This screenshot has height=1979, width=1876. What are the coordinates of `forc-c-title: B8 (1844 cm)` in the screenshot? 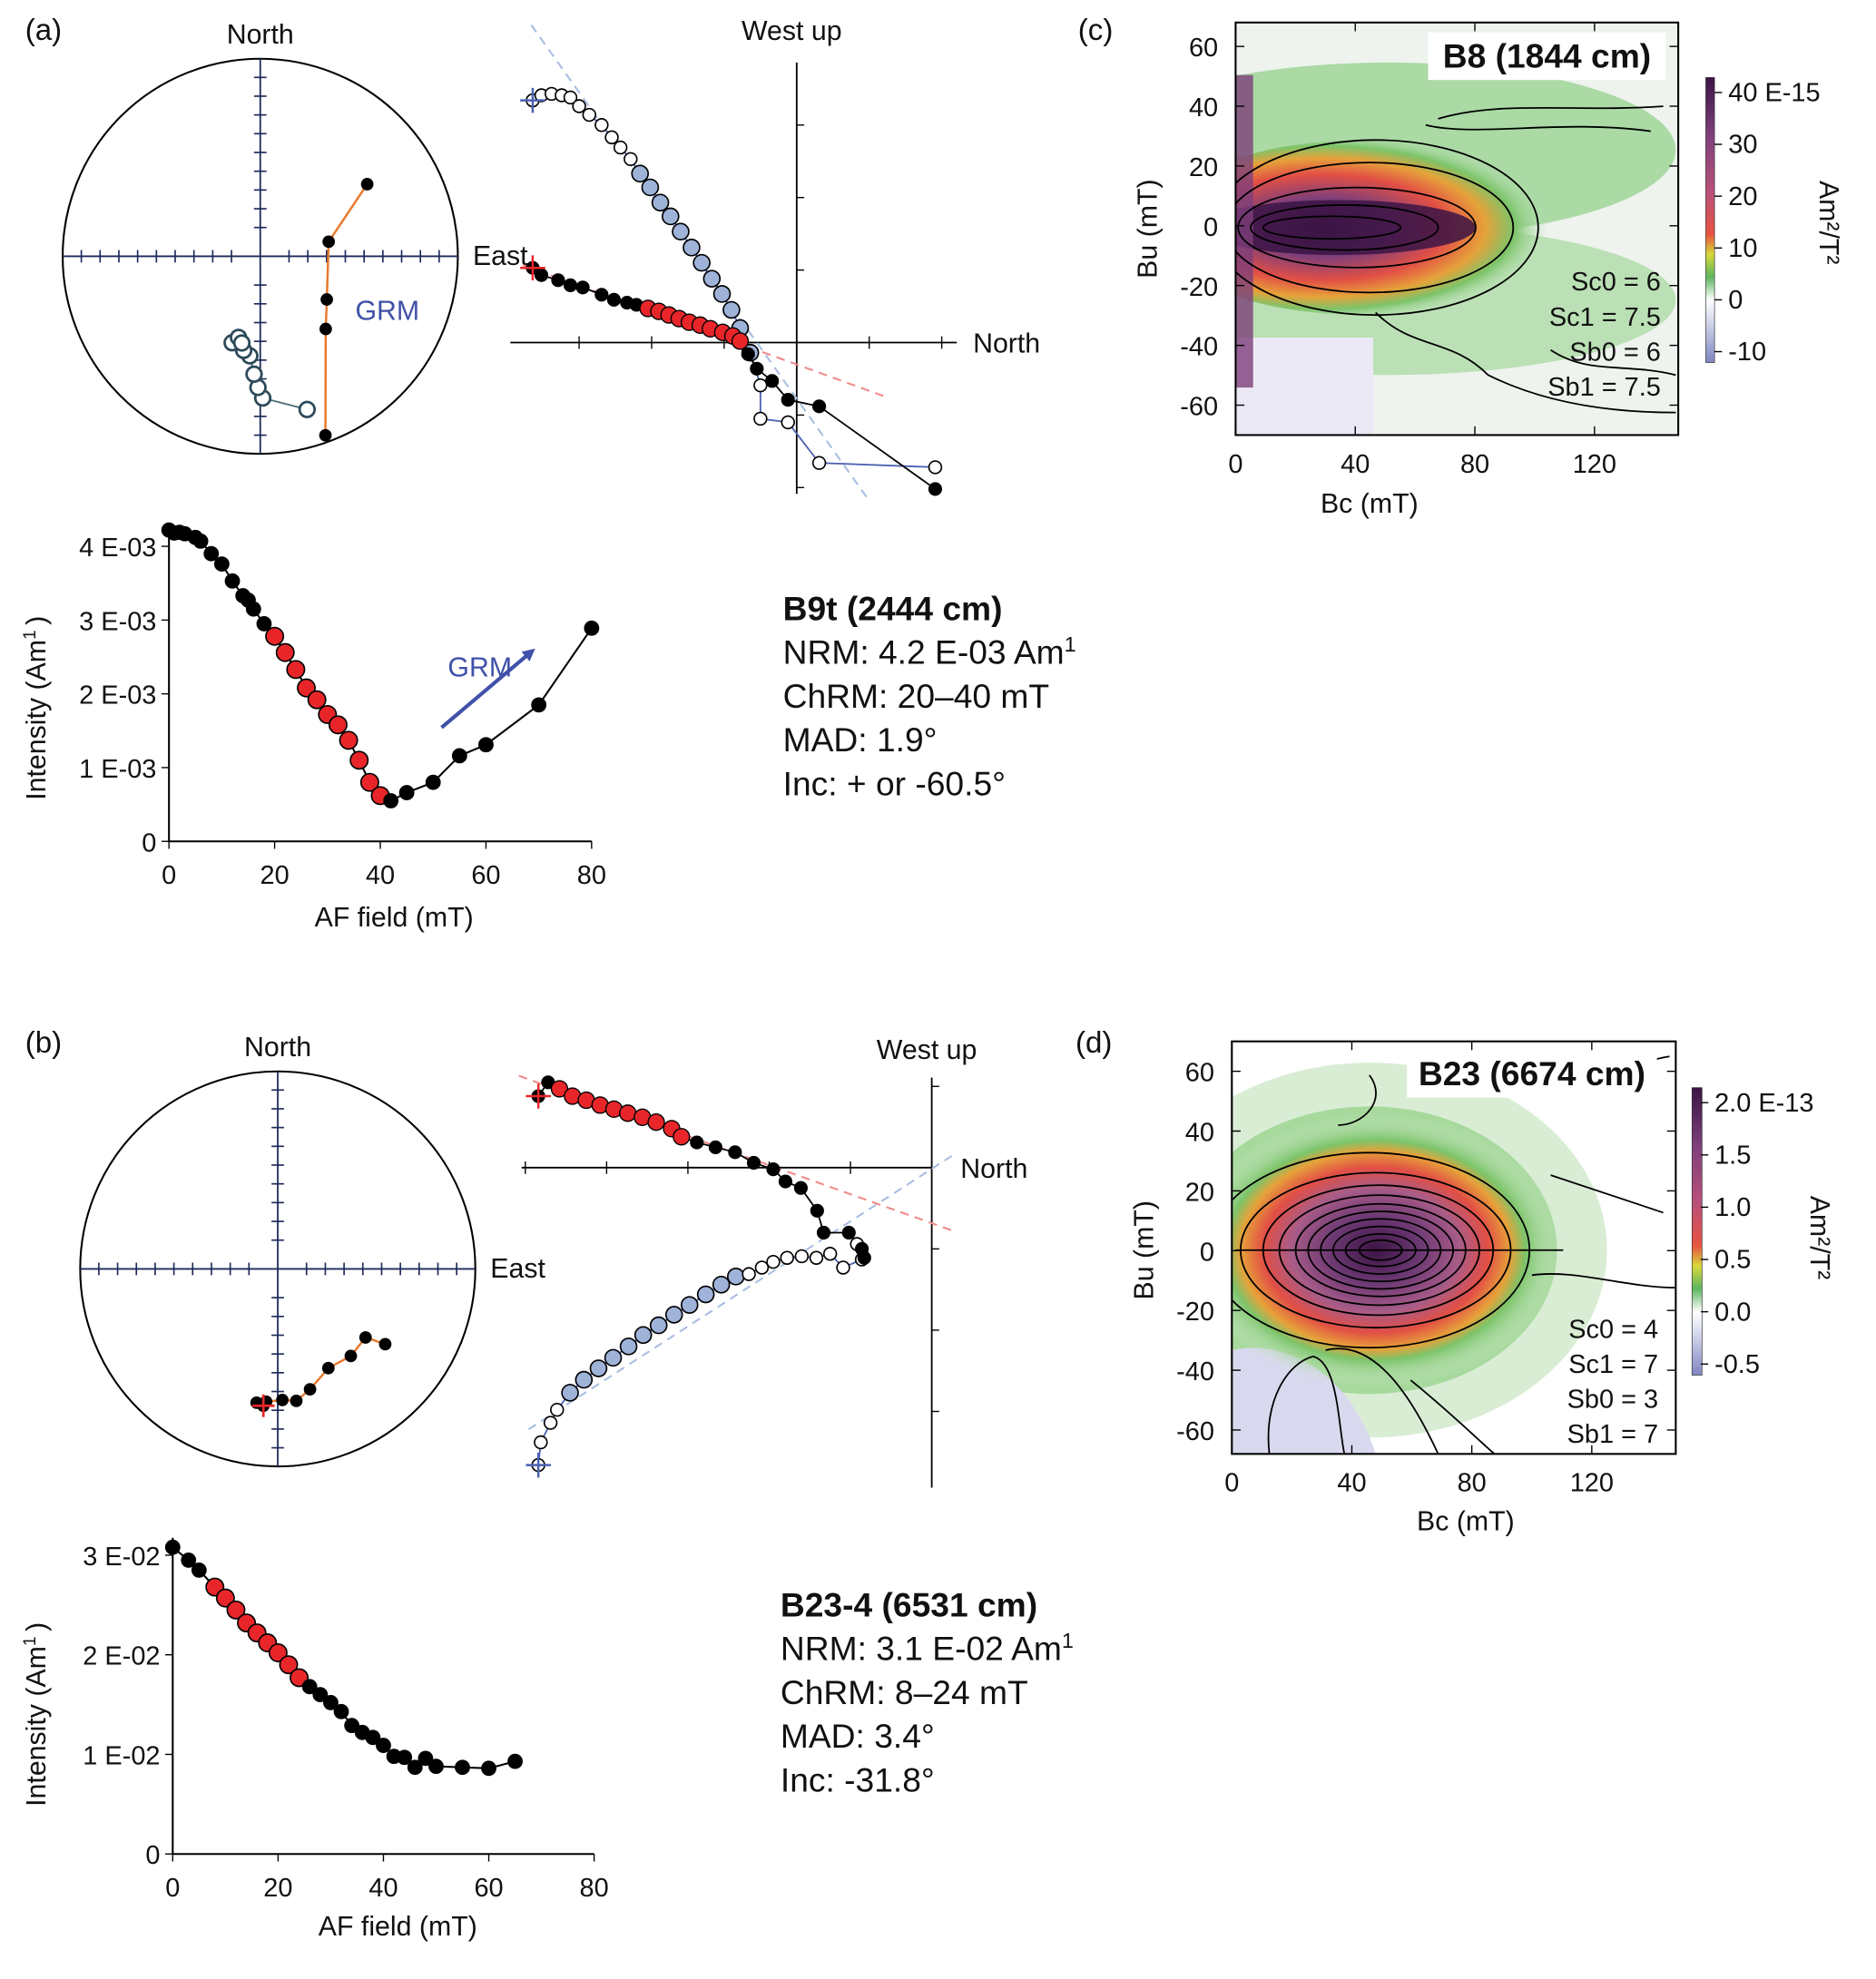 It's located at (1547, 55).